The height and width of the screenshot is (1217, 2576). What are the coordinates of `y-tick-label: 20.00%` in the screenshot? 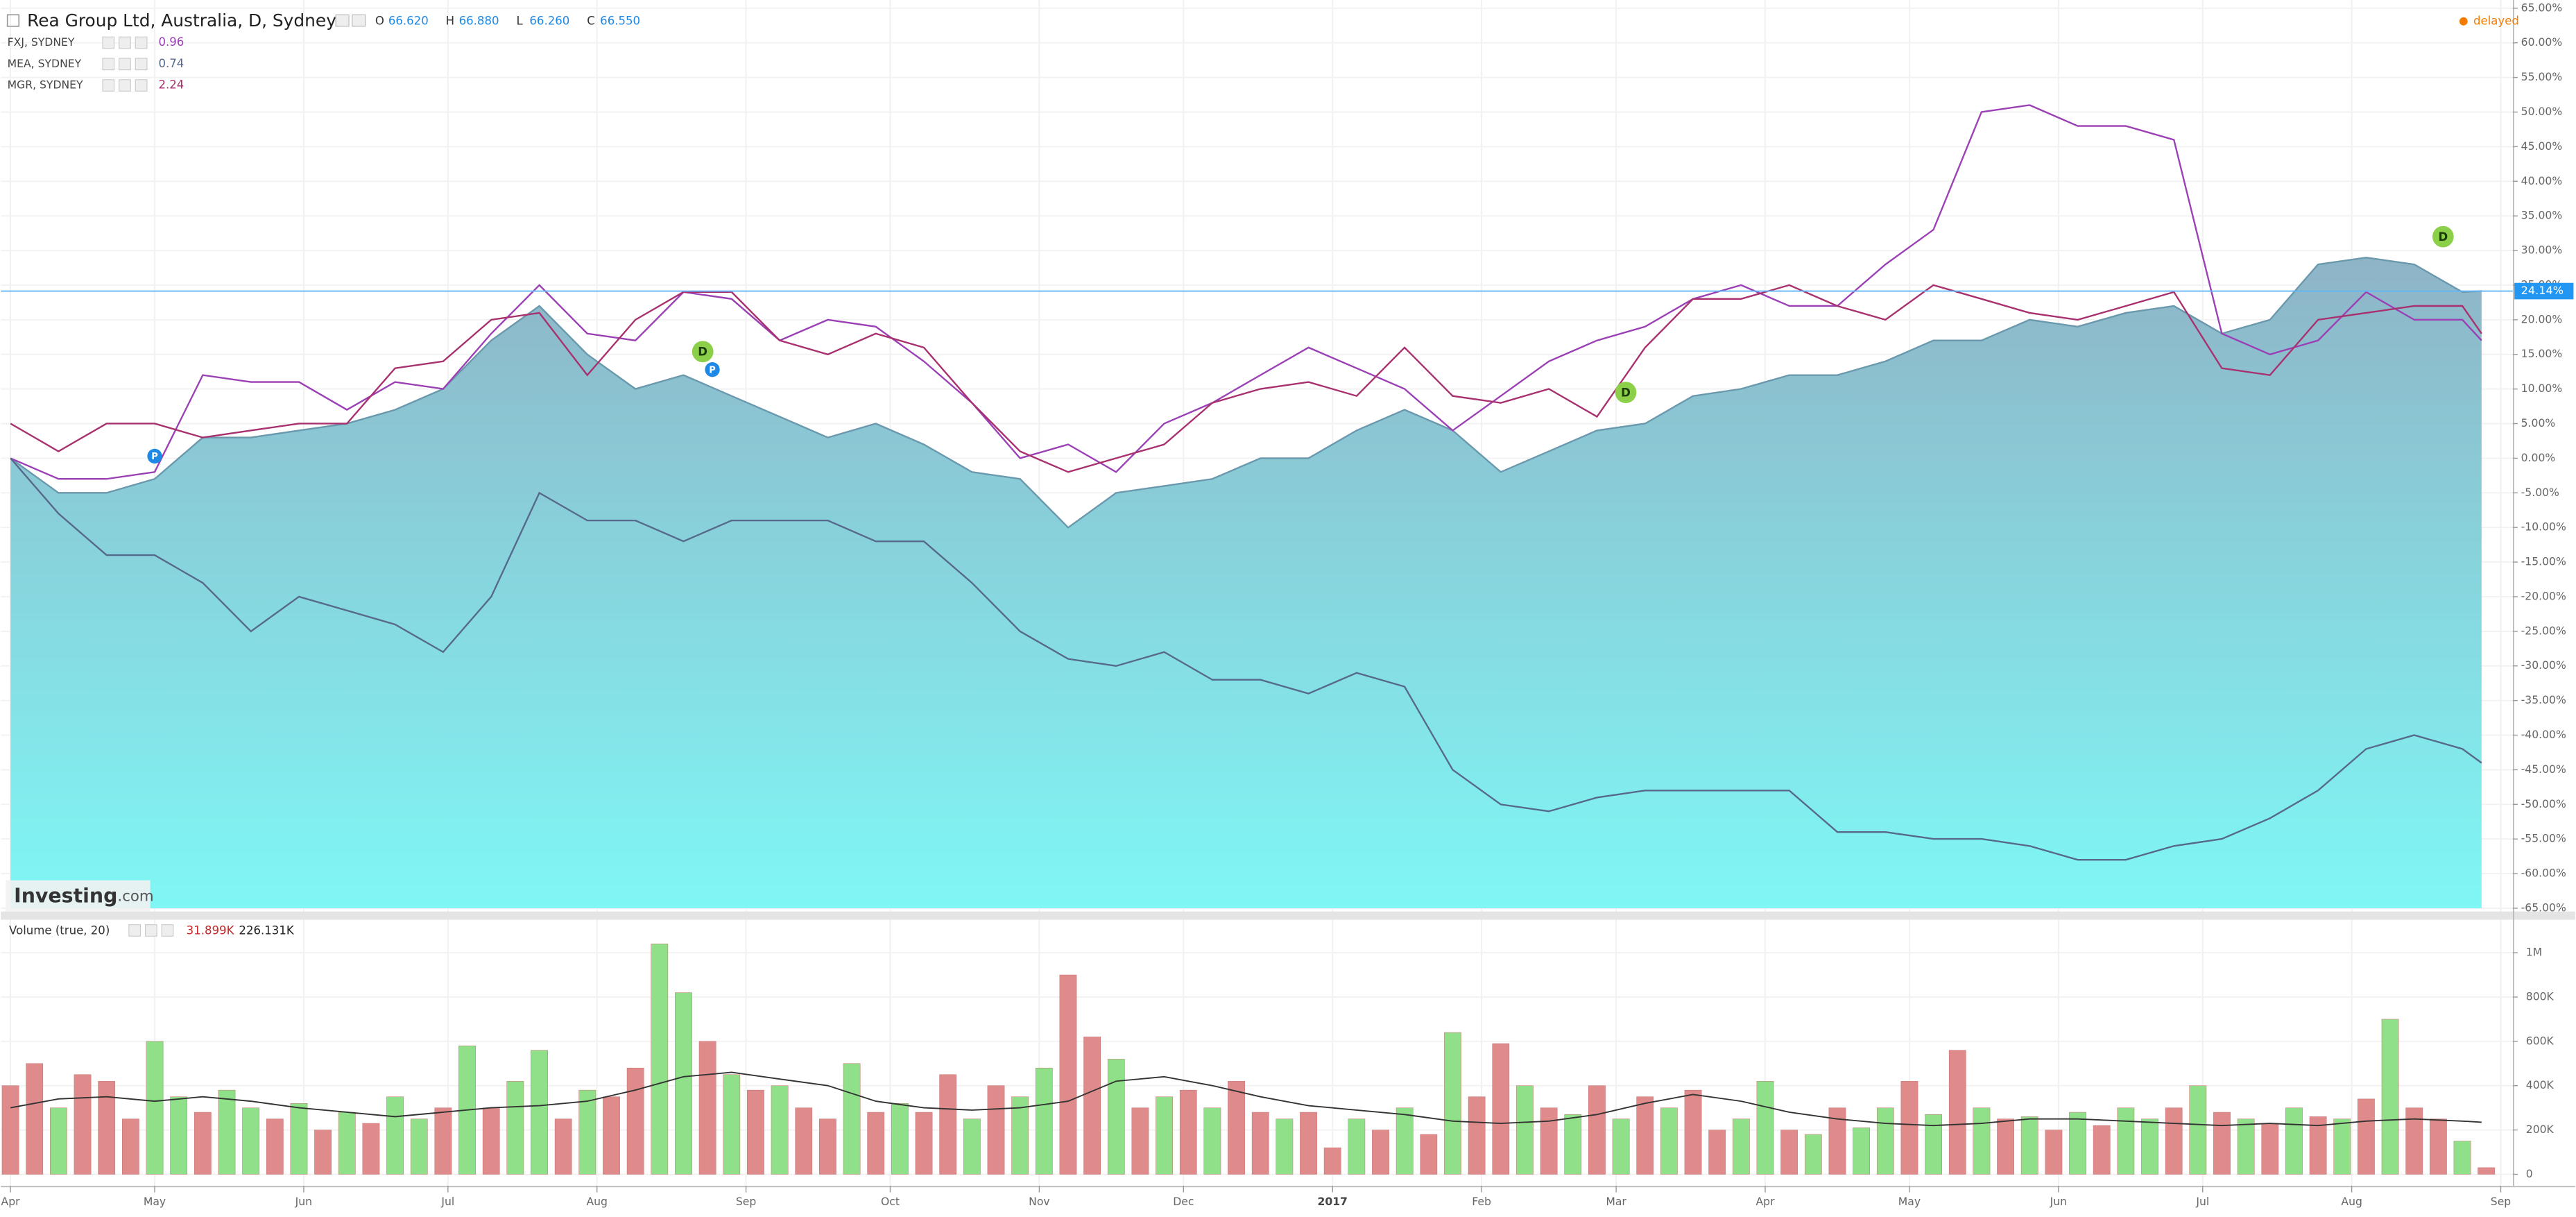 It's located at (2542, 319).